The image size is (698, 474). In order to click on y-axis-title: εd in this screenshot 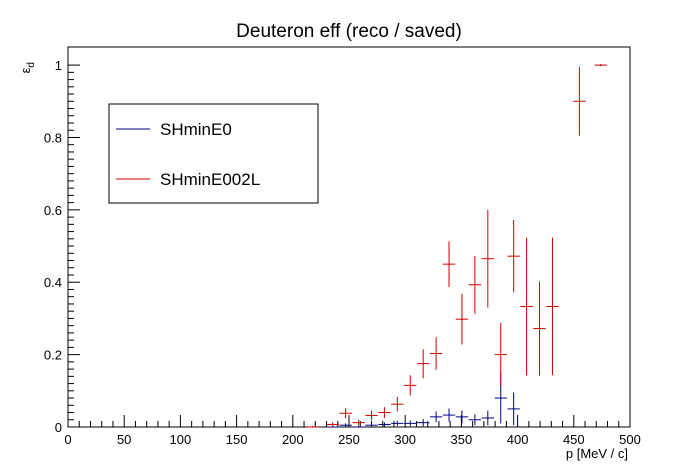, I will do `click(27, 67)`.